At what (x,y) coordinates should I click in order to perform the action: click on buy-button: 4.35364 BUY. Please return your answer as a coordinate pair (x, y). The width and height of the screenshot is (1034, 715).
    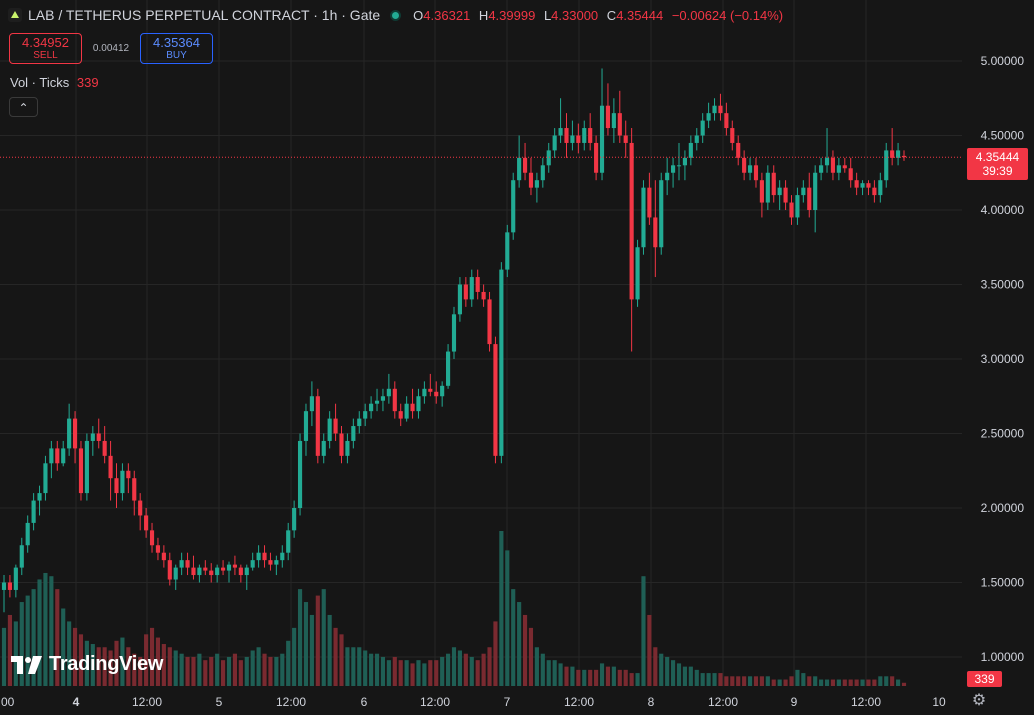
    Looking at the image, I should click on (176, 48).